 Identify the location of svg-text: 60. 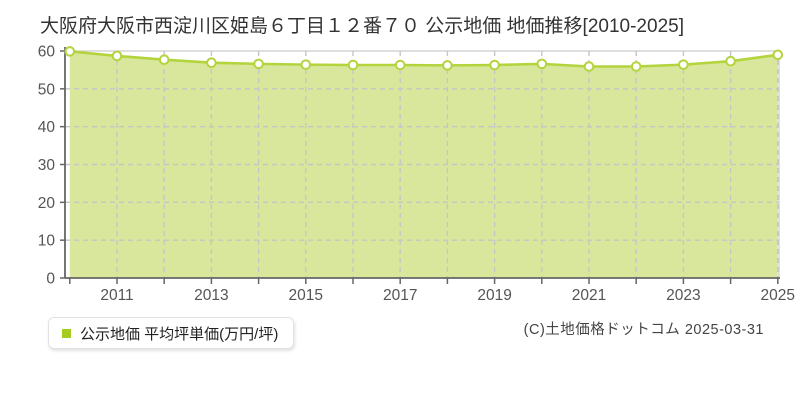
(47, 52).